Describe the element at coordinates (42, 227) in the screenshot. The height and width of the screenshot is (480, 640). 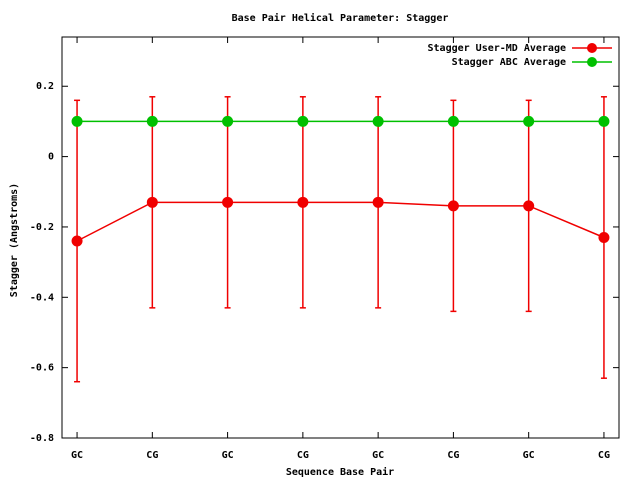
I see `y-tick-label: -0.2` at that location.